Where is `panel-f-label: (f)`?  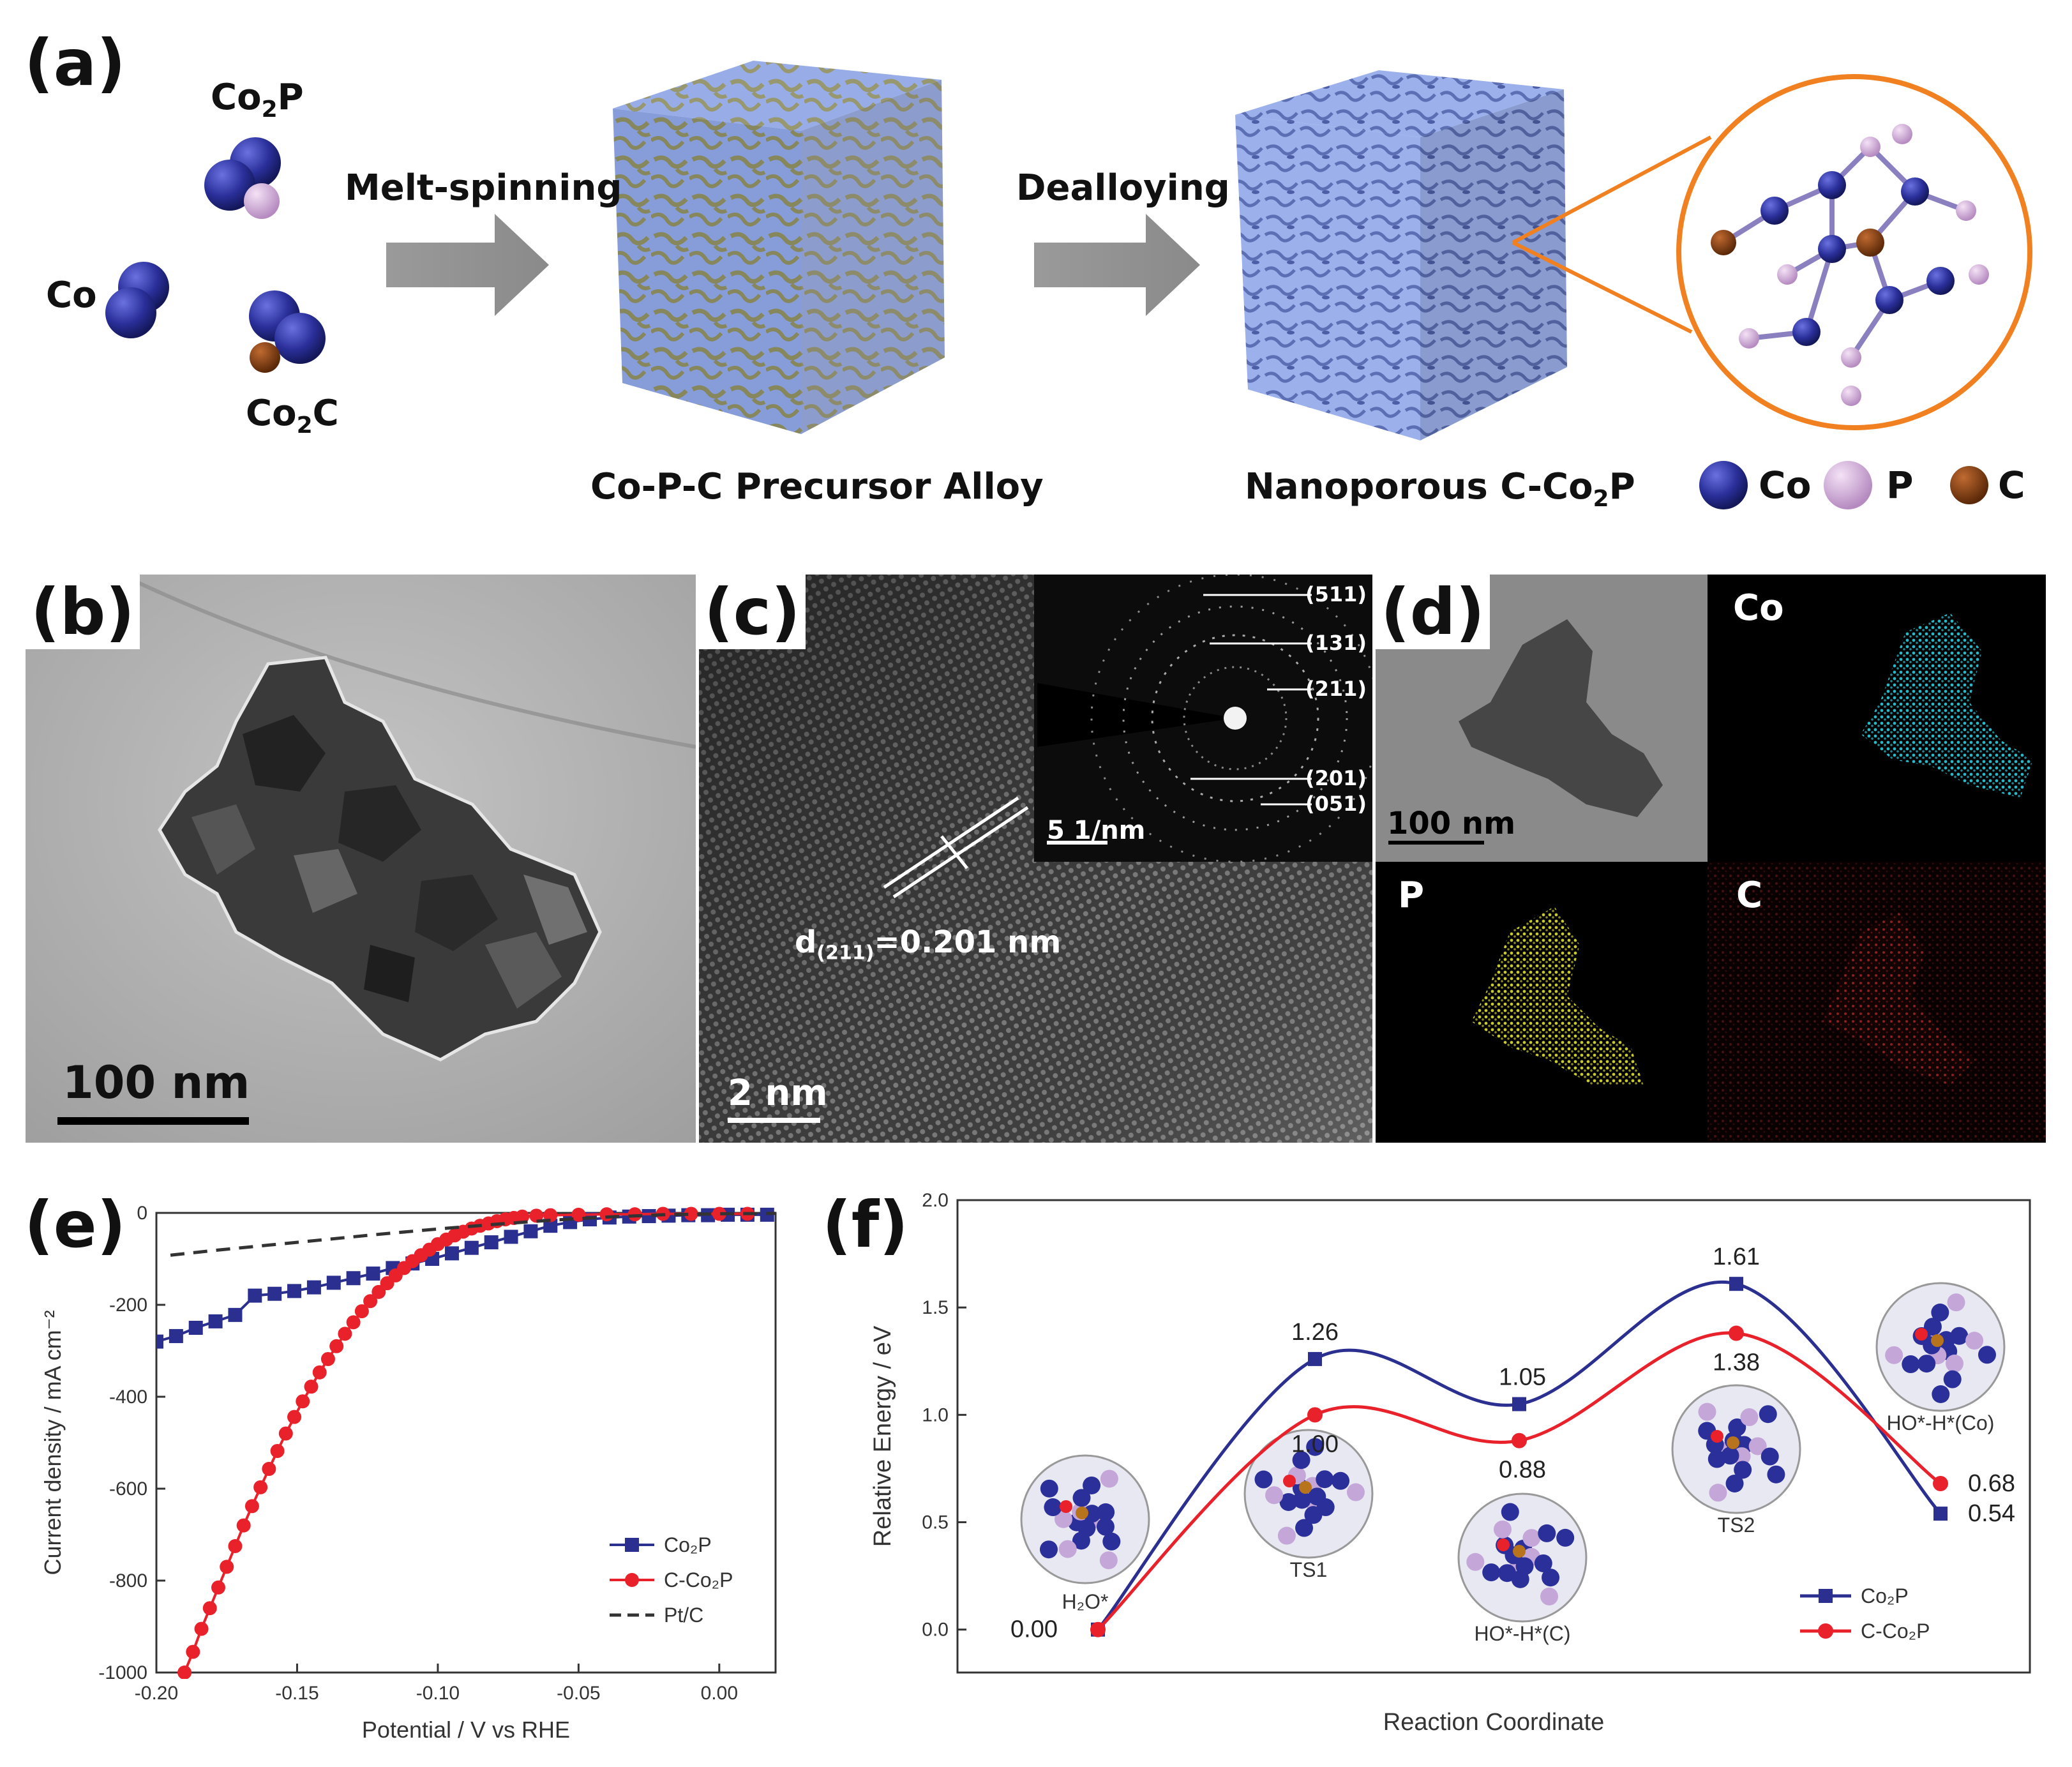 panel-f-label: (f) is located at coordinates (865, 1224).